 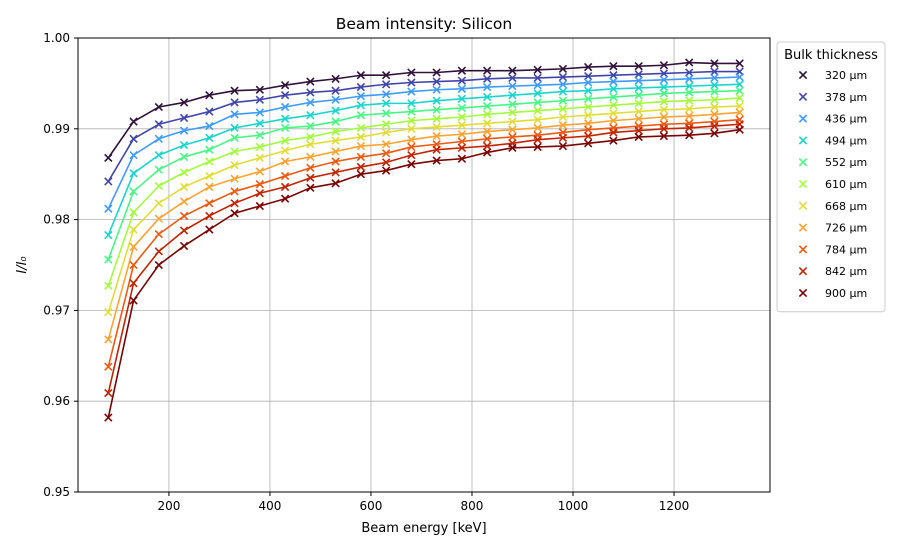 What do you see at coordinates (832, 293) in the screenshot?
I see `legend-item: 900 μm` at bounding box center [832, 293].